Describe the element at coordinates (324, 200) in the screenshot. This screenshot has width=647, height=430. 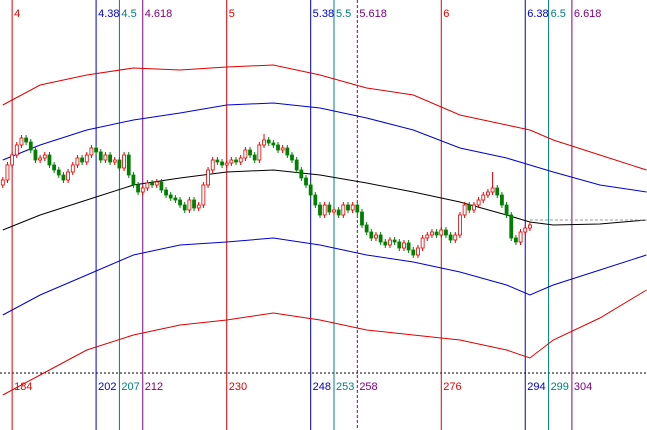
I see `band-line` at that location.